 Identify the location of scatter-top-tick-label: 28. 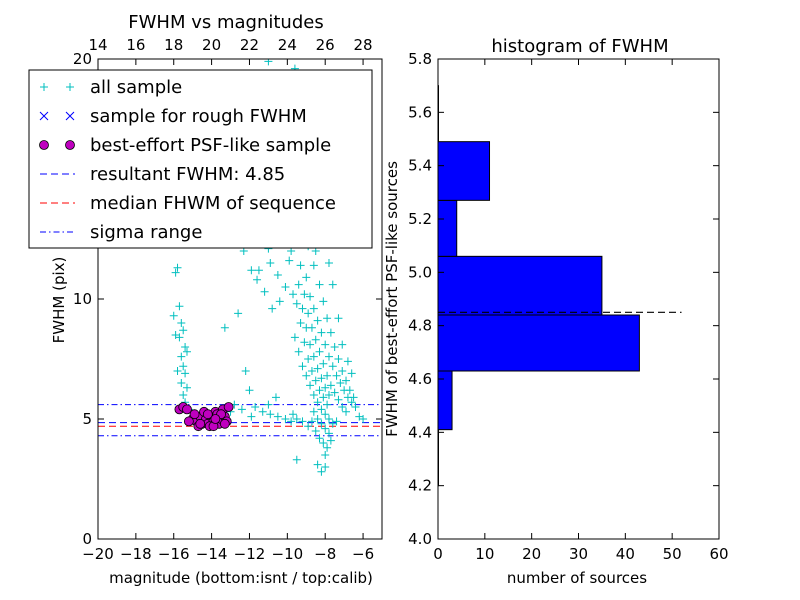
(363, 45).